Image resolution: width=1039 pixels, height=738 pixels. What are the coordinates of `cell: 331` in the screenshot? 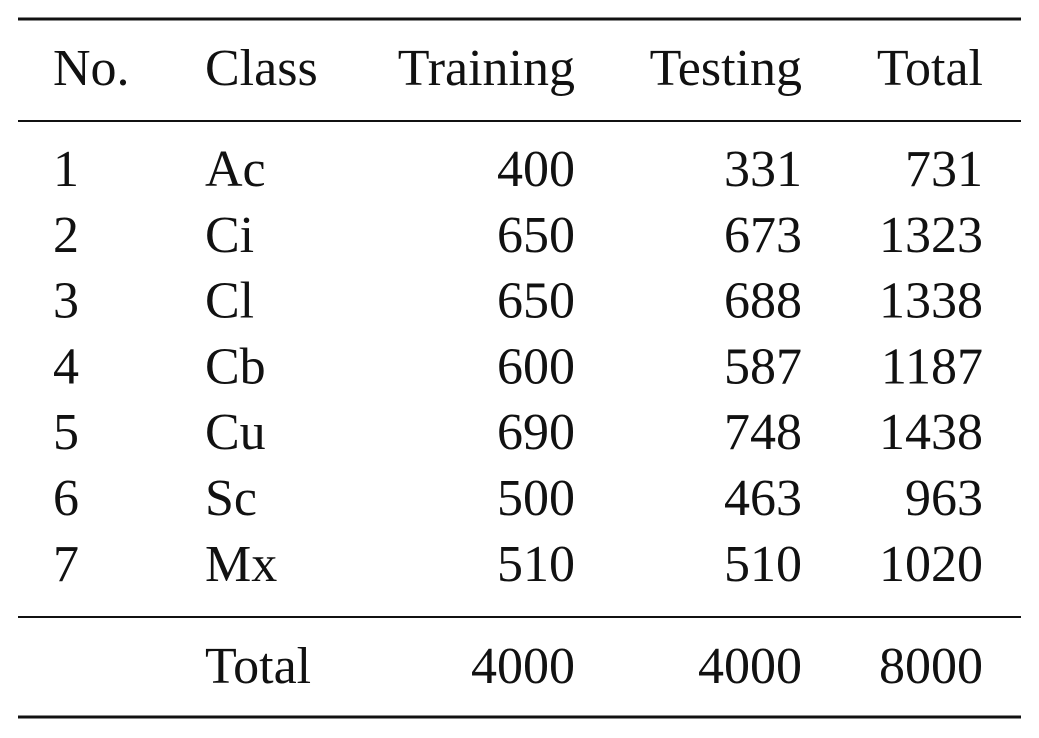 It's located at (763, 169).